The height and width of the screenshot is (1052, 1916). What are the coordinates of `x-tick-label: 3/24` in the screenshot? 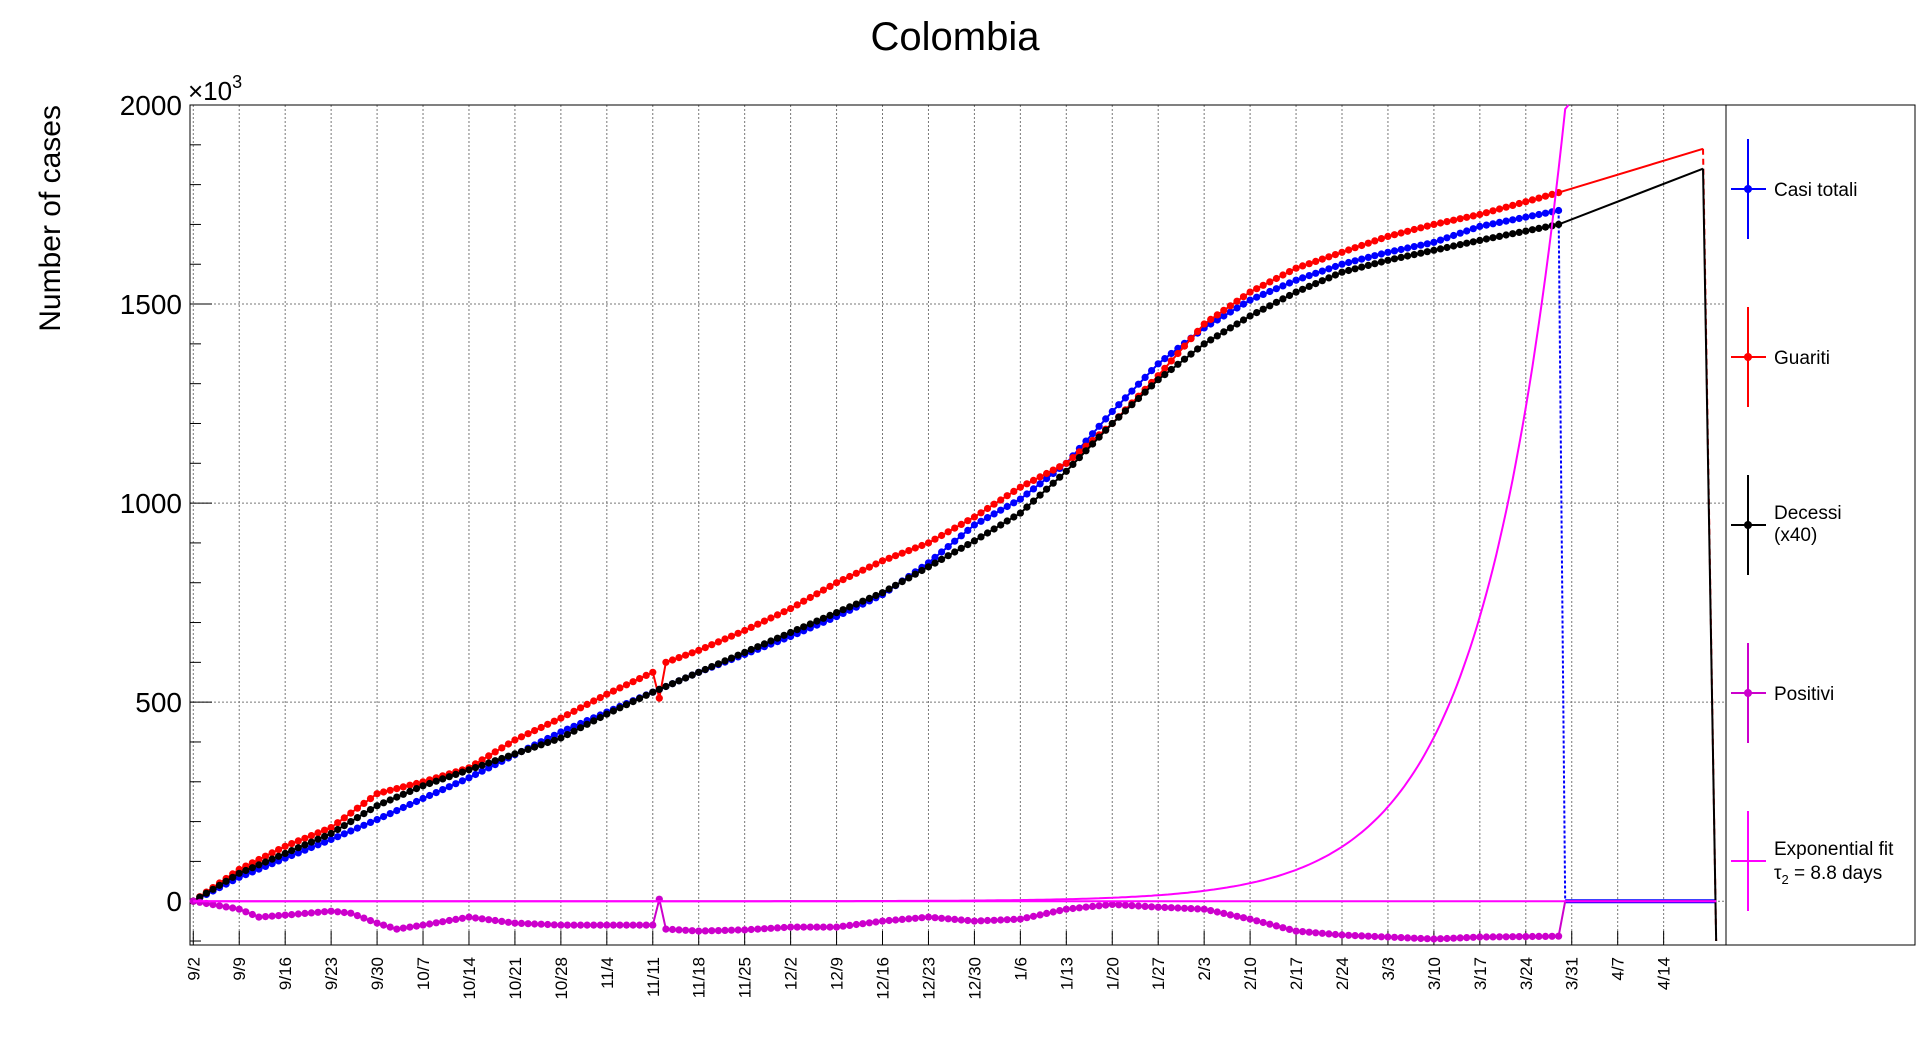 It's located at (1526, 973).